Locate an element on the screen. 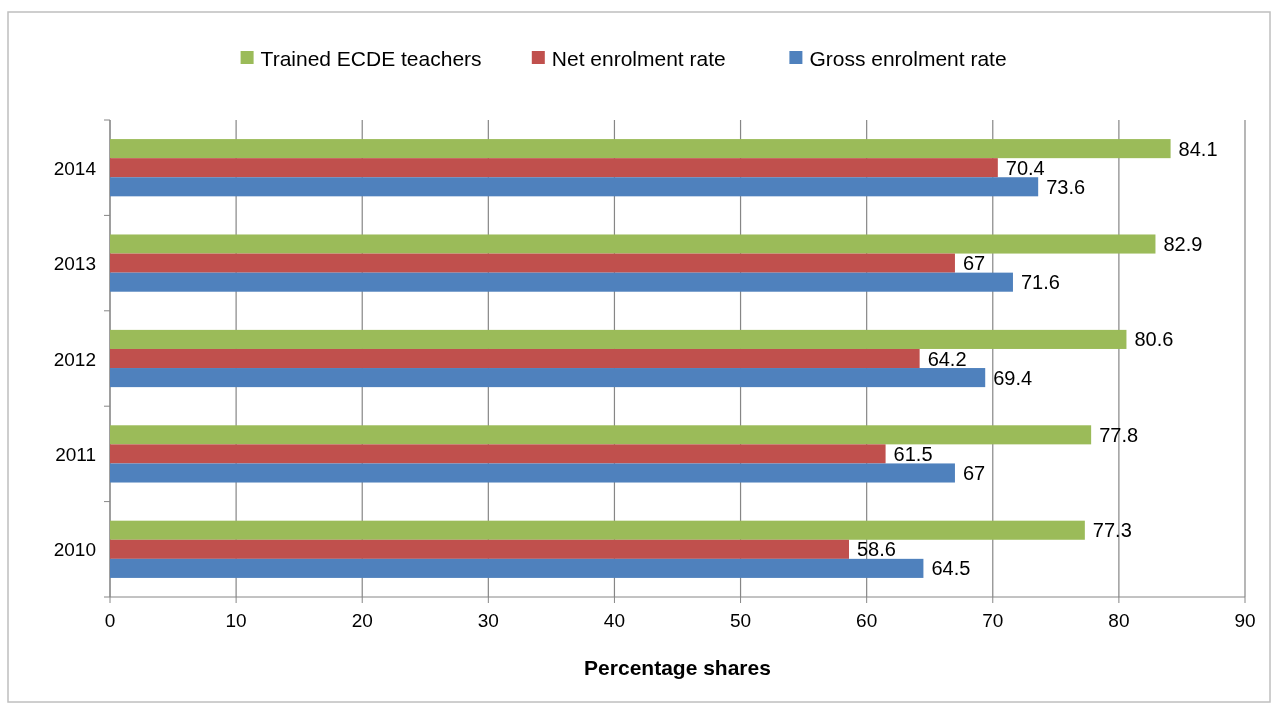  data-label: 84.1 is located at coordinates (1198, 148).